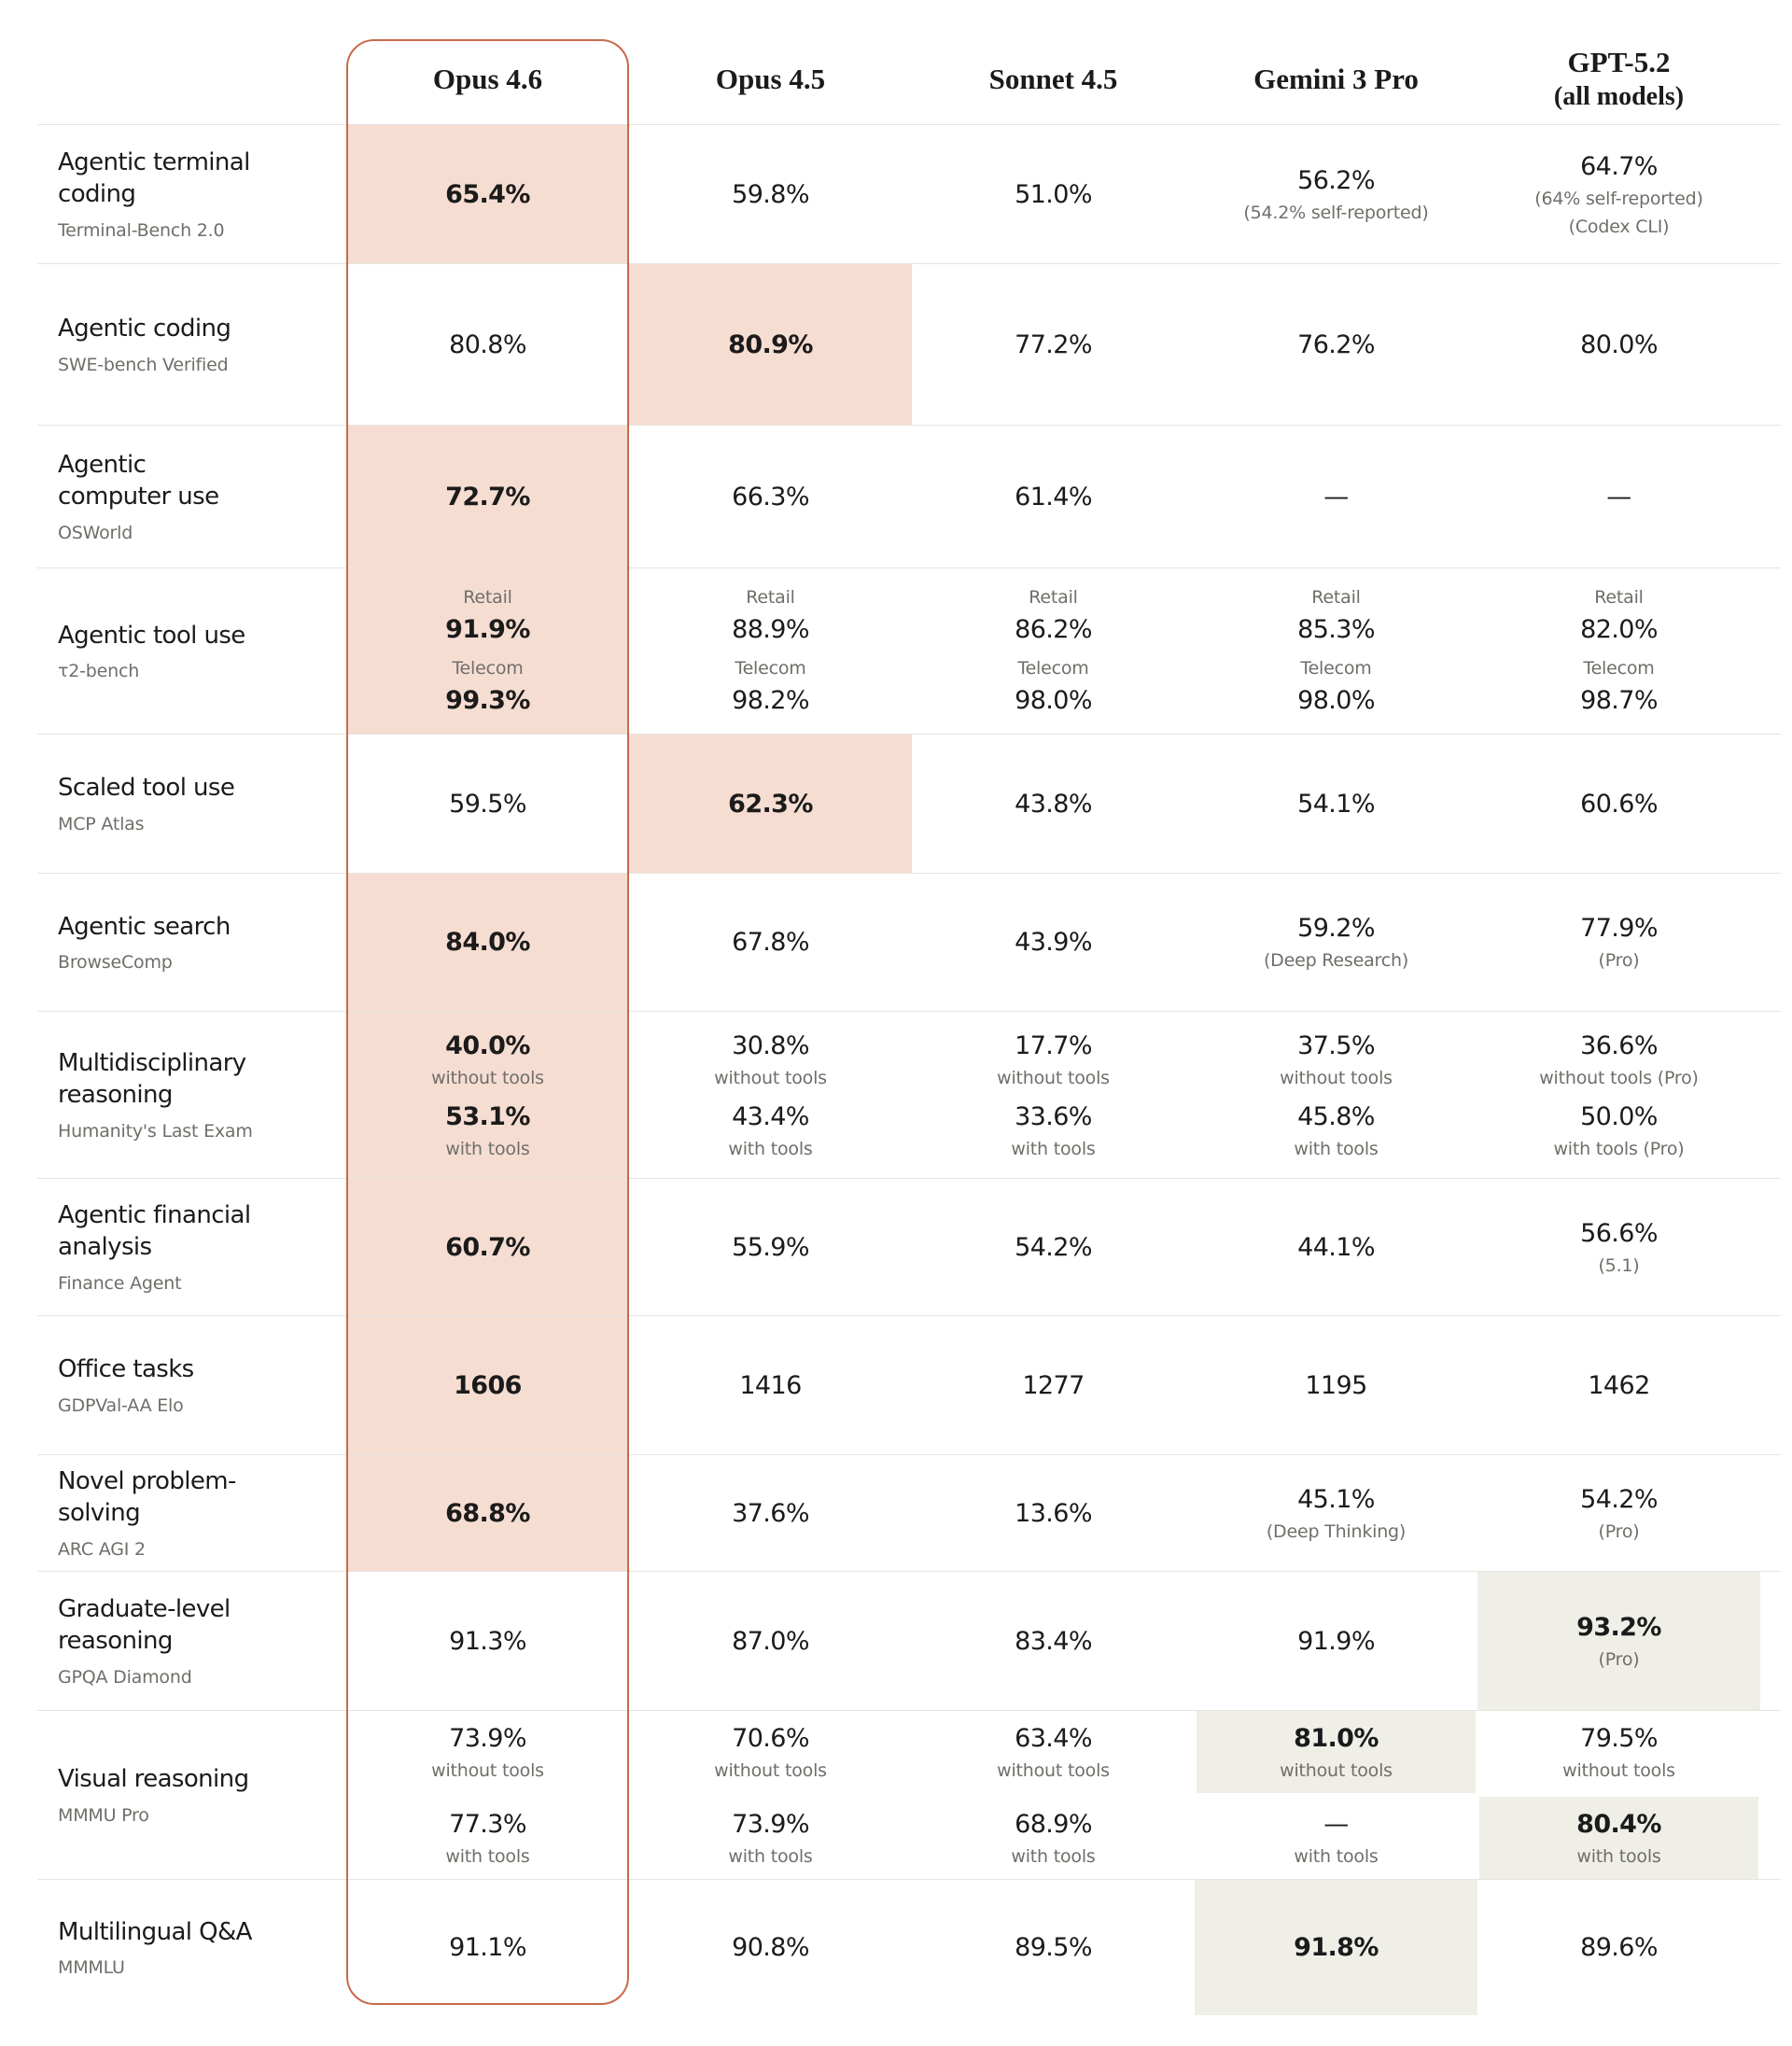  What do you see at coordinates (1336, 1795) in the screenshot?
I see `cell-visual-reasoning-gemini-3-pro: 81.0% without tools — with tools` at bounding box center [1336, 1795].